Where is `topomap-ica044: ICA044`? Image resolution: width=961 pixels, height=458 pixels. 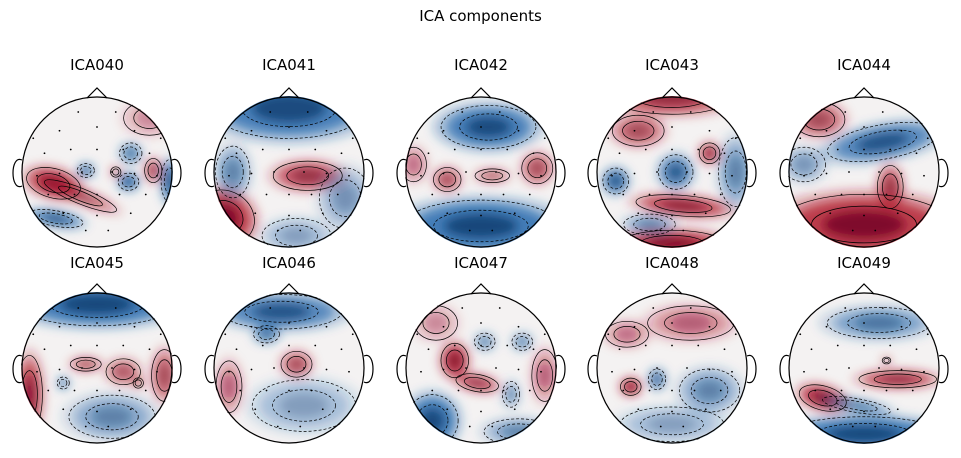 topomap-ica044: ICA044 is located at coordinates (864, 156).